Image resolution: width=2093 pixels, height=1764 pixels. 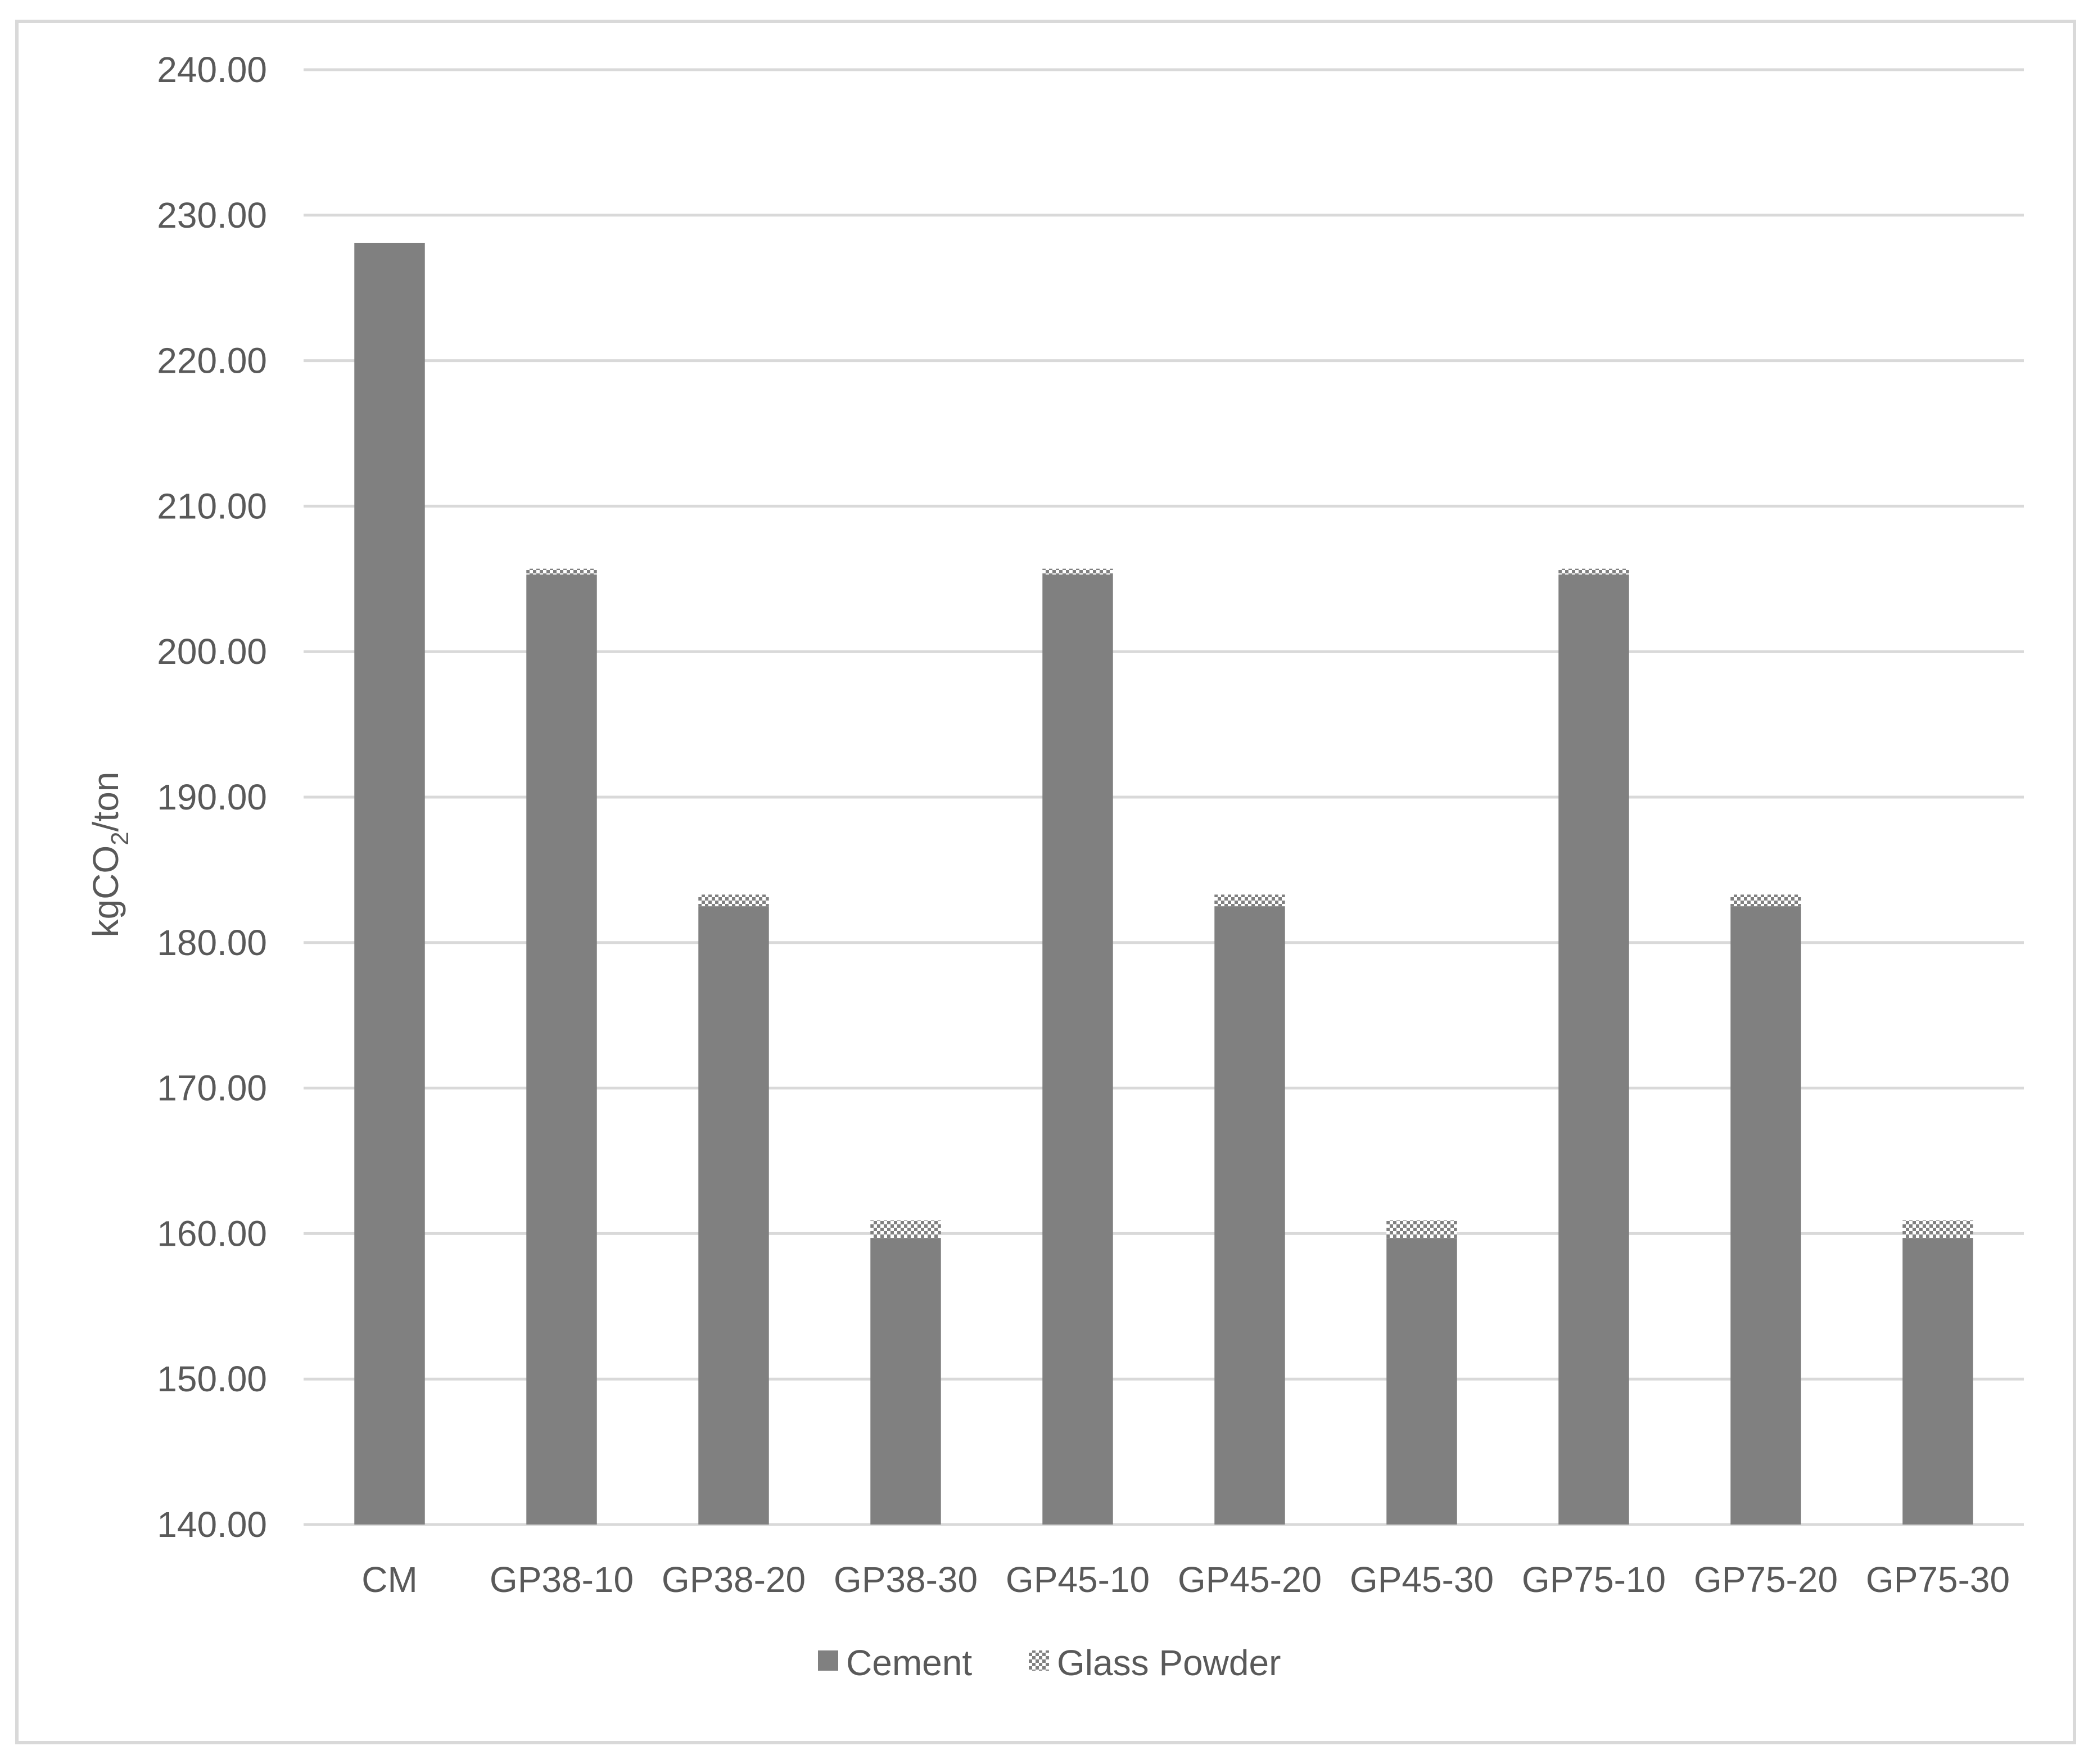 What do you see at coordinates (212, 943) in the screenshot?
I see `y-tick-label: 180.00` at bounding box center [212, 943].